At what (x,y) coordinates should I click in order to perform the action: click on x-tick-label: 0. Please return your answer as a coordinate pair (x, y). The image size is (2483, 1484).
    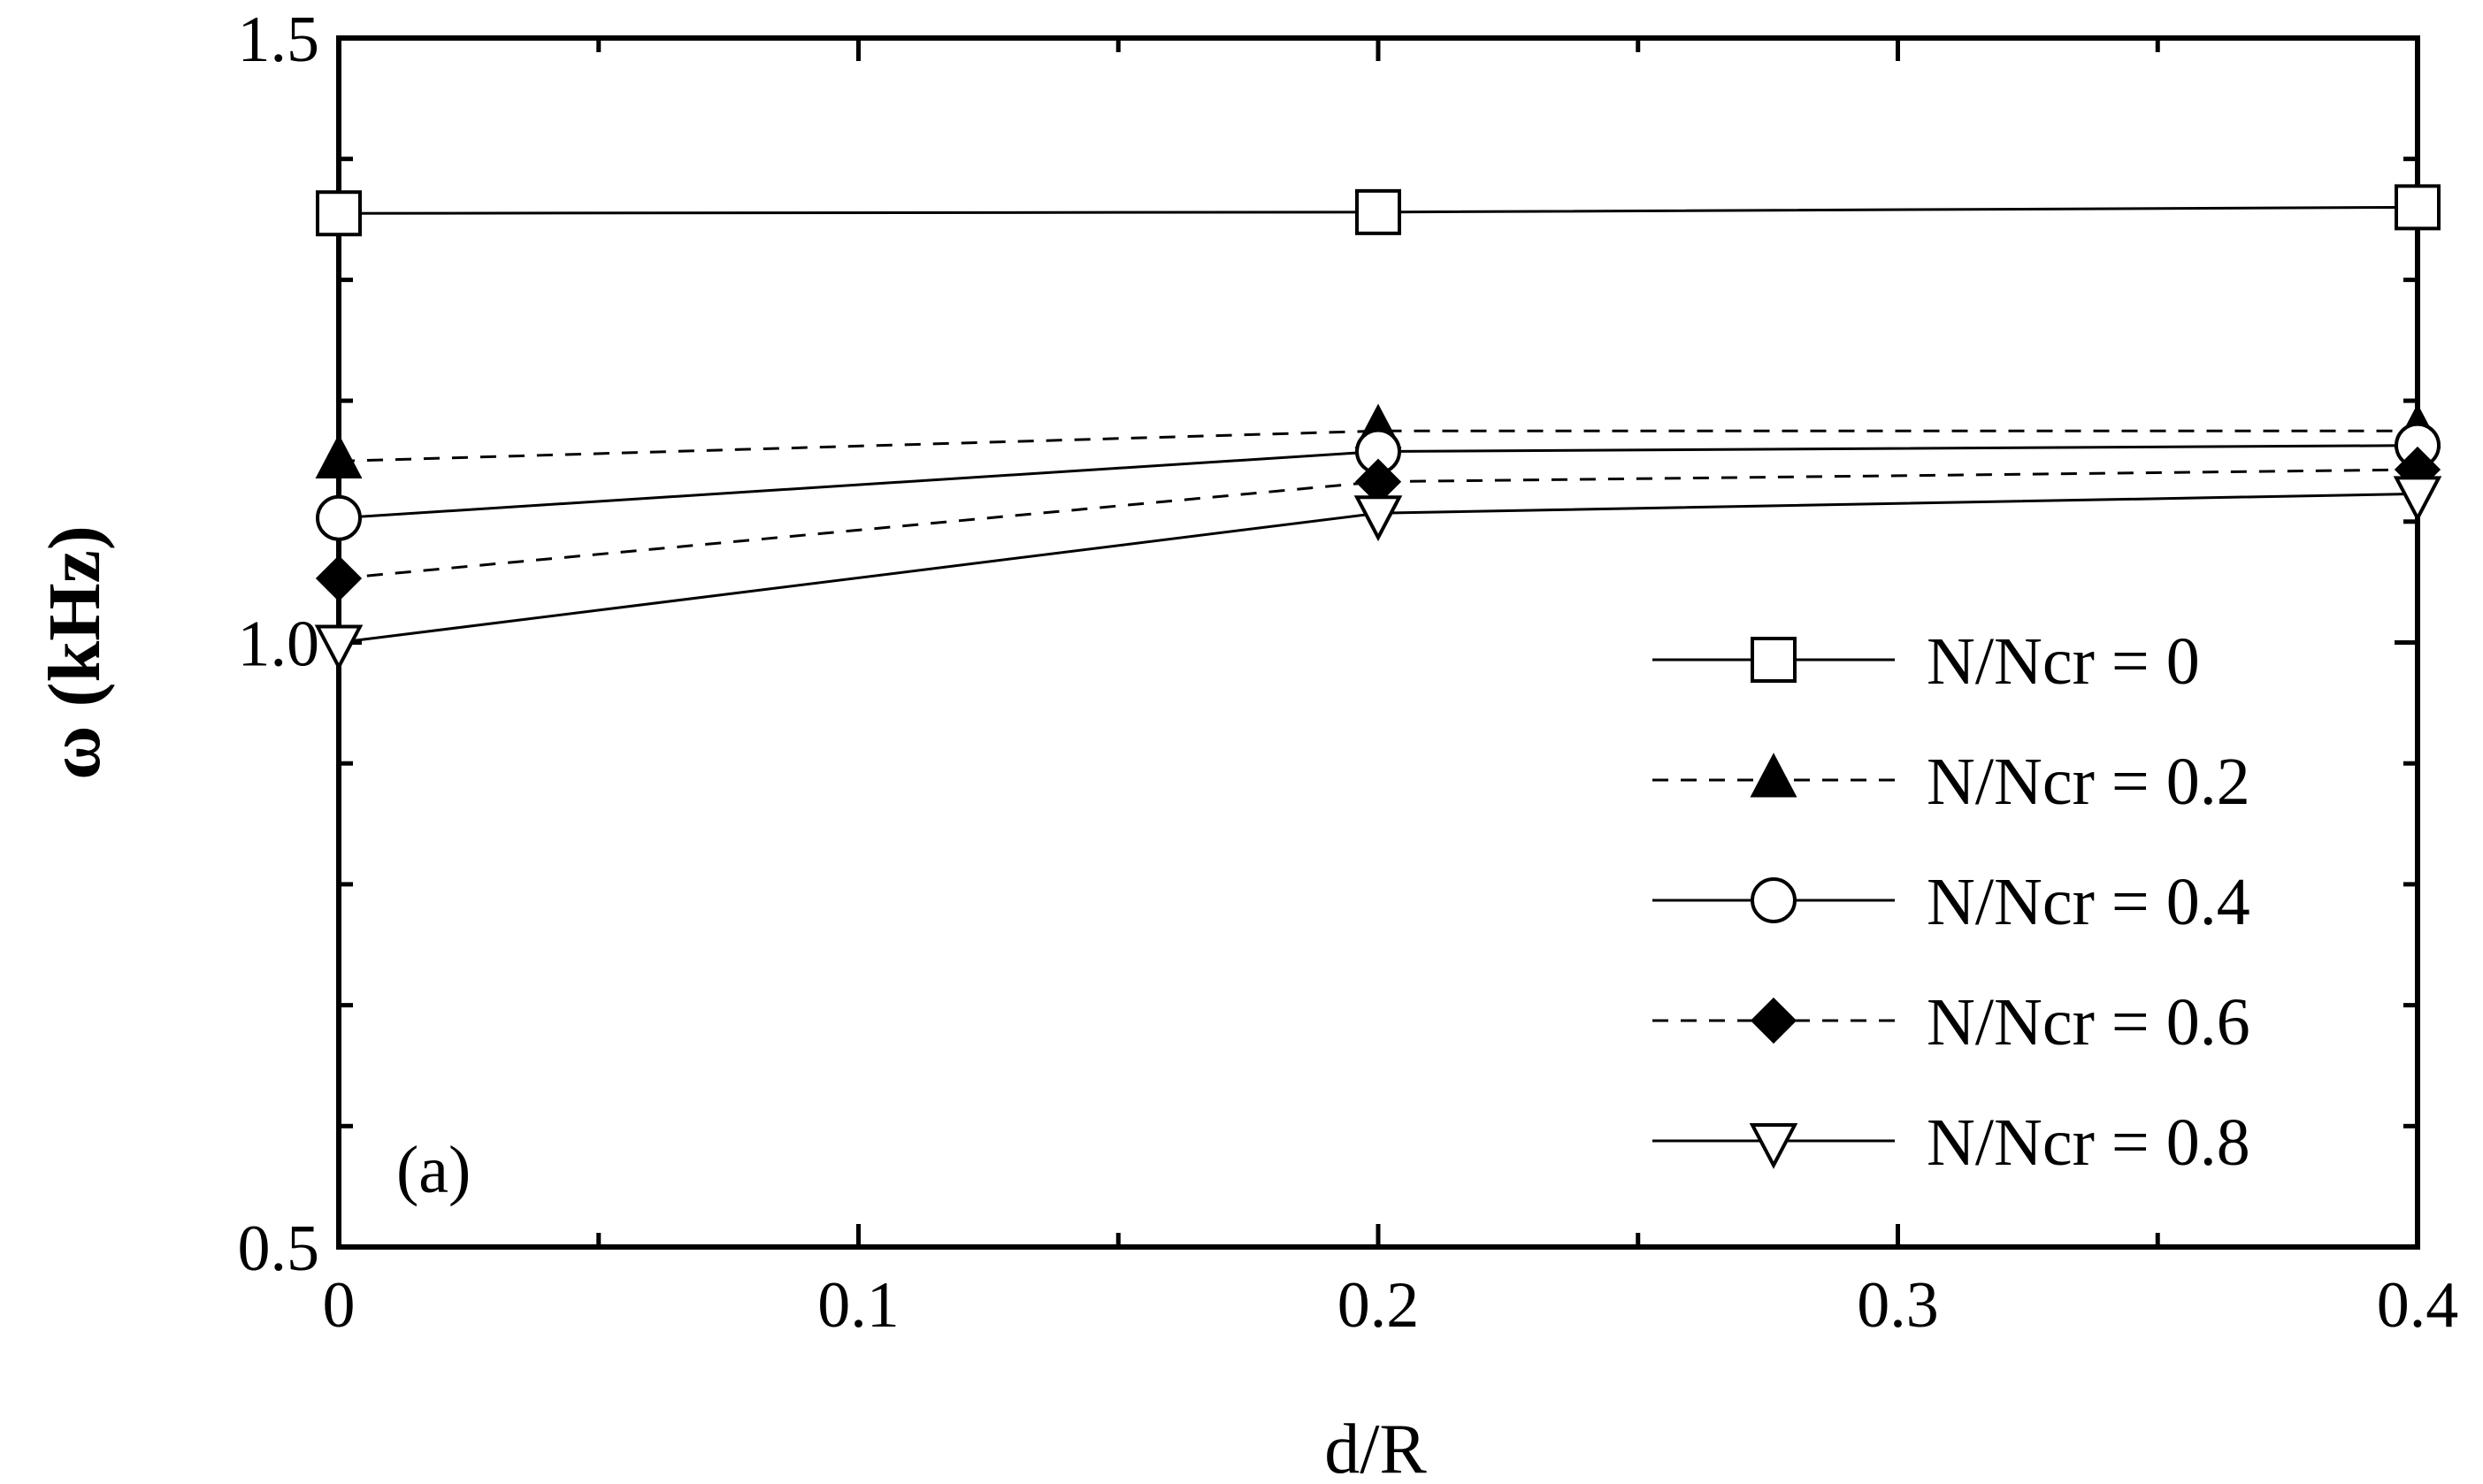
    Looking at the image, I should click on (339, 1305).